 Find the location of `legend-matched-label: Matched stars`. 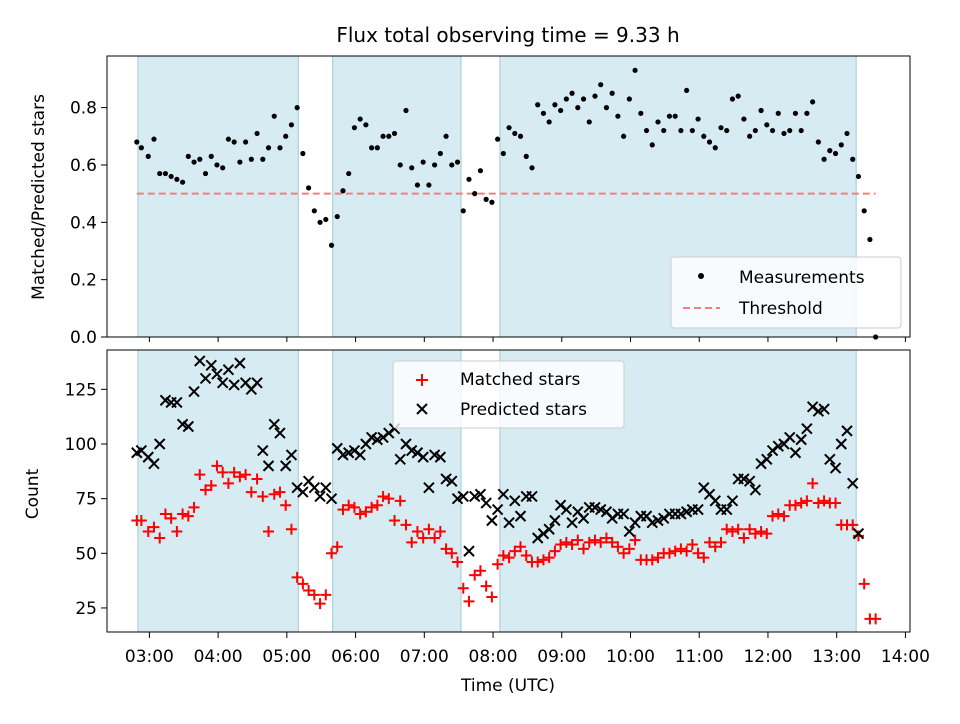

legend-matched-label: Matched stars is located at coordinates (520, 380).